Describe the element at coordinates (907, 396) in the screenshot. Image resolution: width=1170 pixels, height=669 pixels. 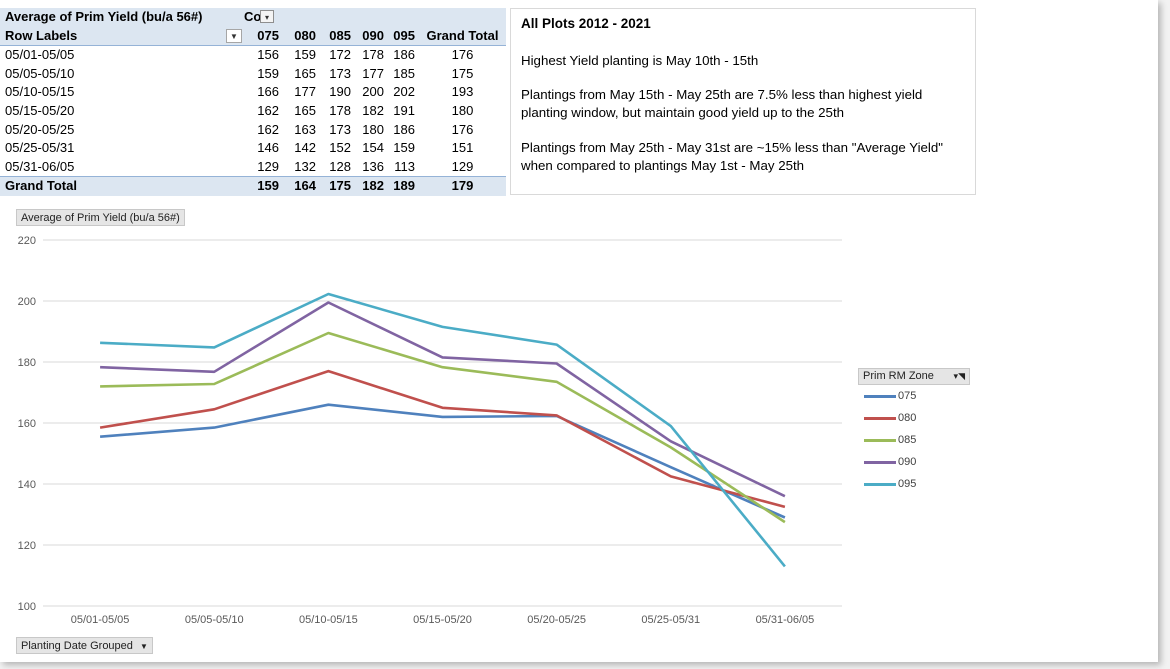
I see `legend-label: 075` at that location.